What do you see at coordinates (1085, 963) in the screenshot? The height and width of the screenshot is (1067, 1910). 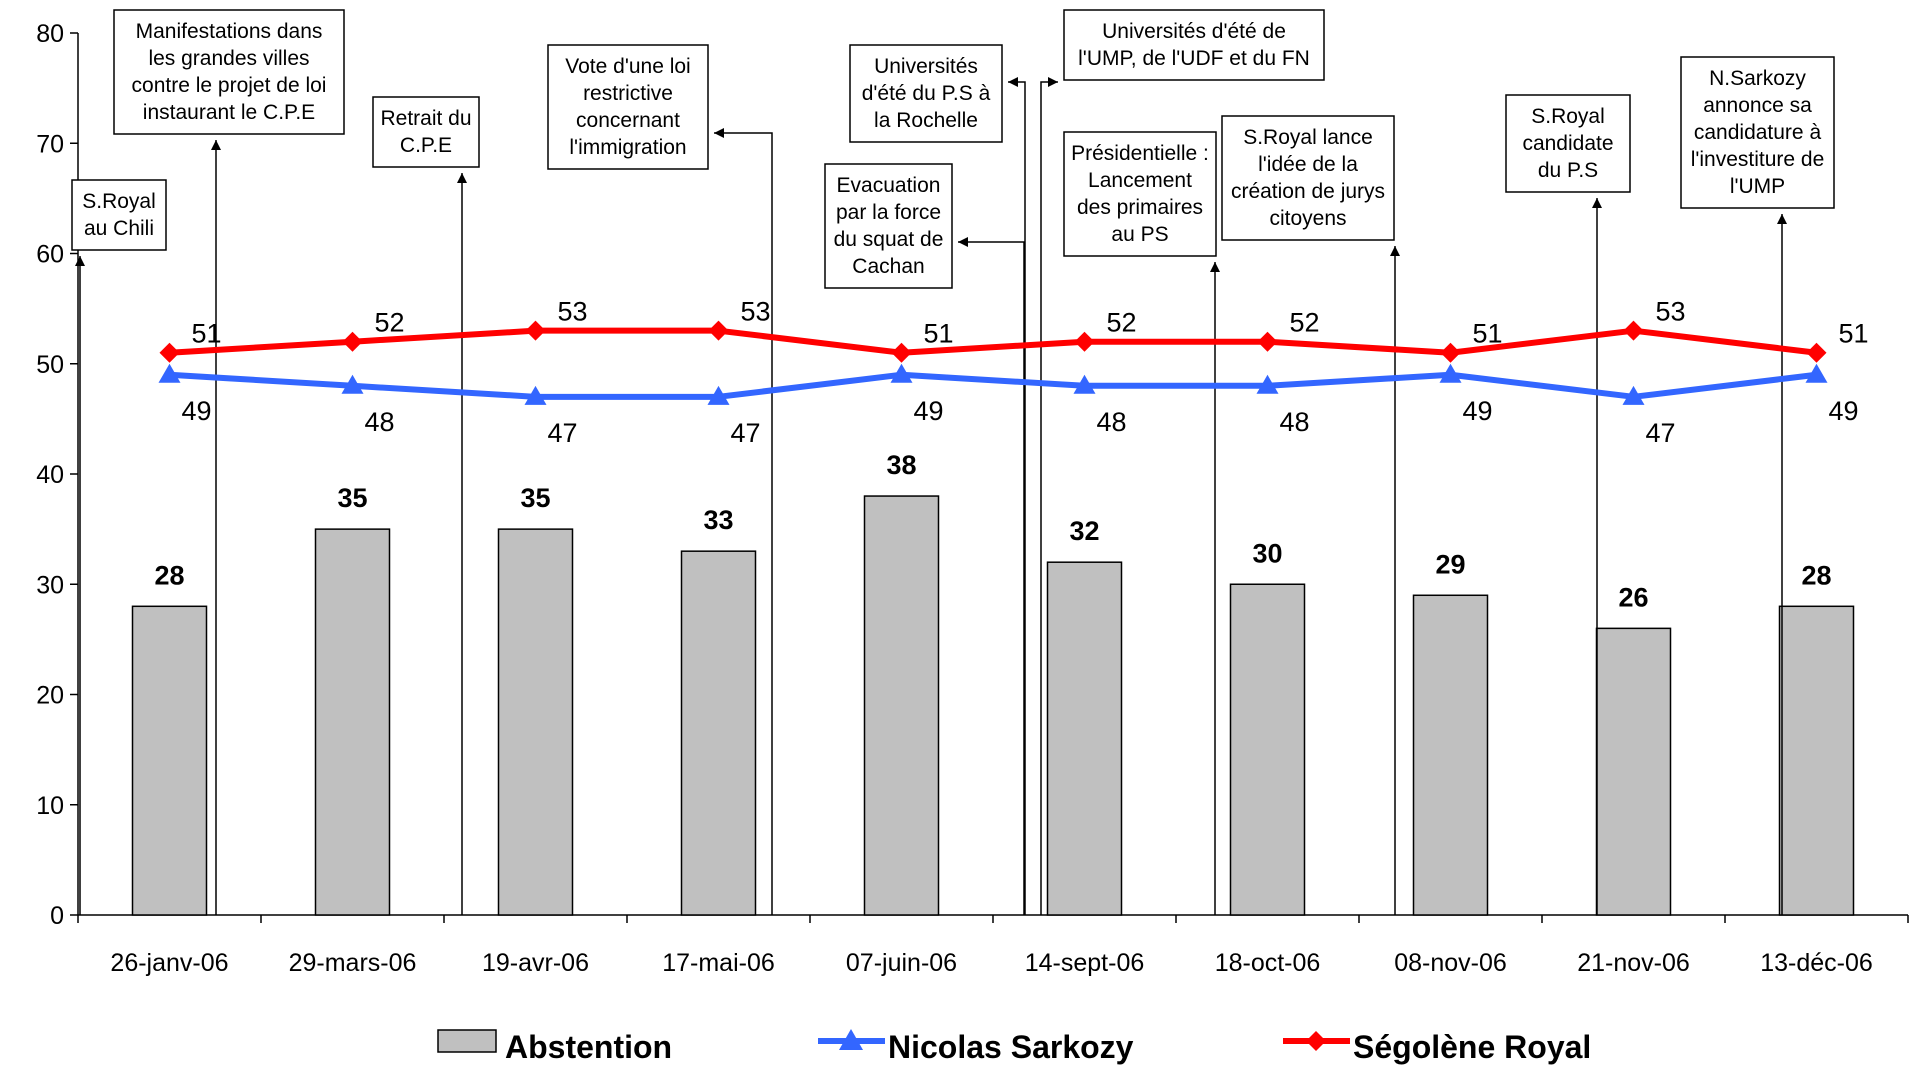 I see `x-tick-label: 14-sept-06` at bounding box center [1085, 963].